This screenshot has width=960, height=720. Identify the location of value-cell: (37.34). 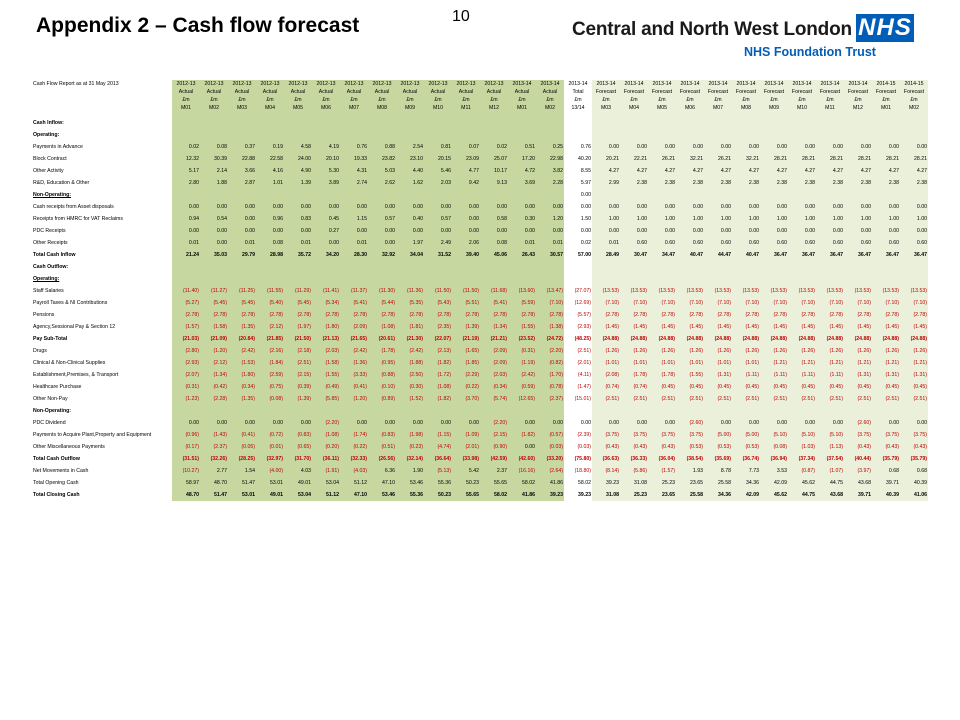
(802, 459).